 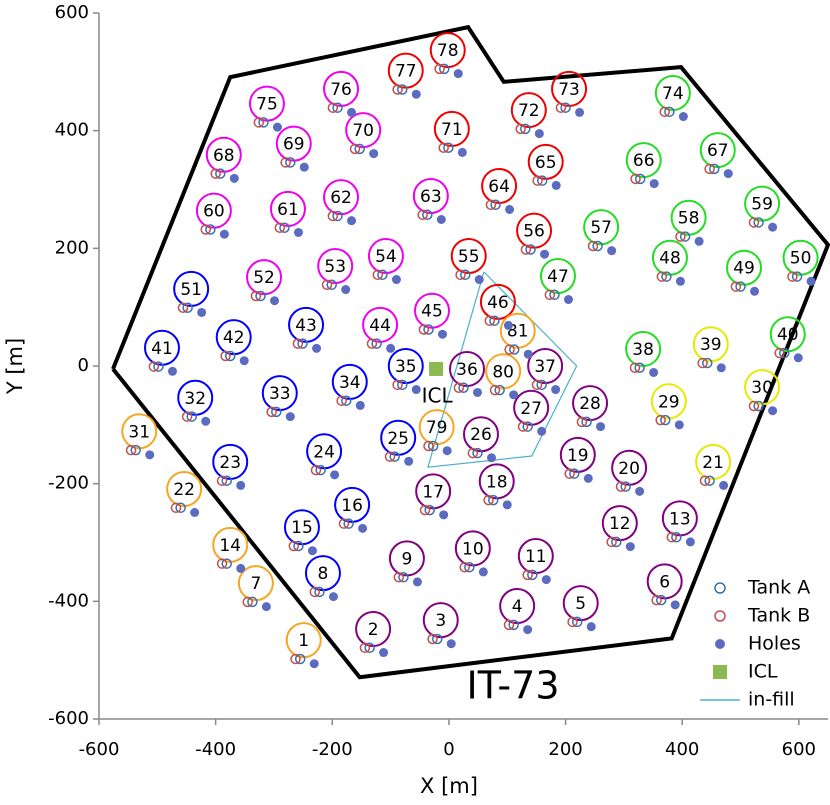 What do you see at coordinates (72, 247) in the screenshot?
I see `y-tick-label: 200` at bounding box center [72, 247].